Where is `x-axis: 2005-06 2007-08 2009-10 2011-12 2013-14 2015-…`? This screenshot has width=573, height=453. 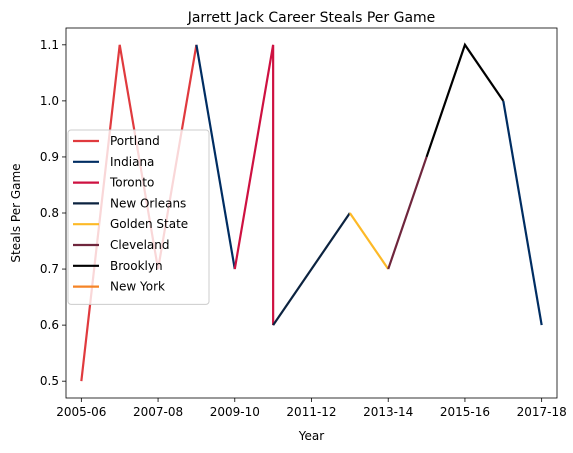 x-axis: 2005-06 2007-08 2009-10 2011-12 2013-14 2015-… is located at coordinates (311, 408).